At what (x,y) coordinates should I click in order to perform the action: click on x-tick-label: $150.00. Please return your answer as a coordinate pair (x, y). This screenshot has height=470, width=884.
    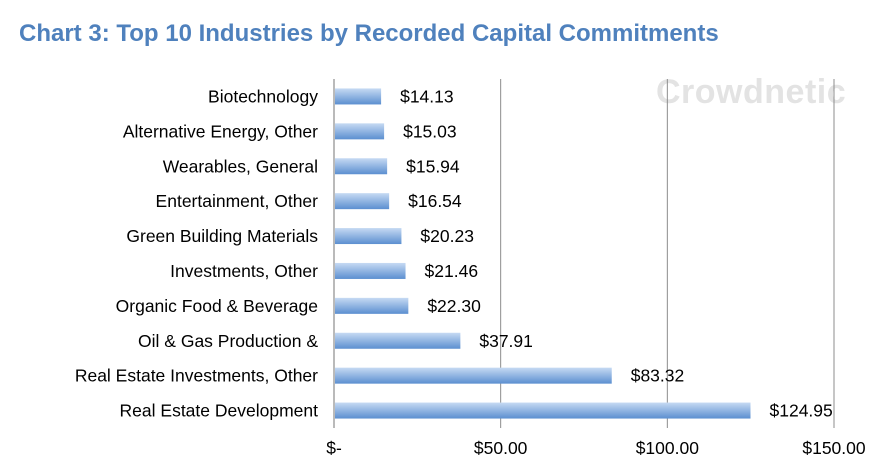
    Looking at the image, I should click on (834, 448).